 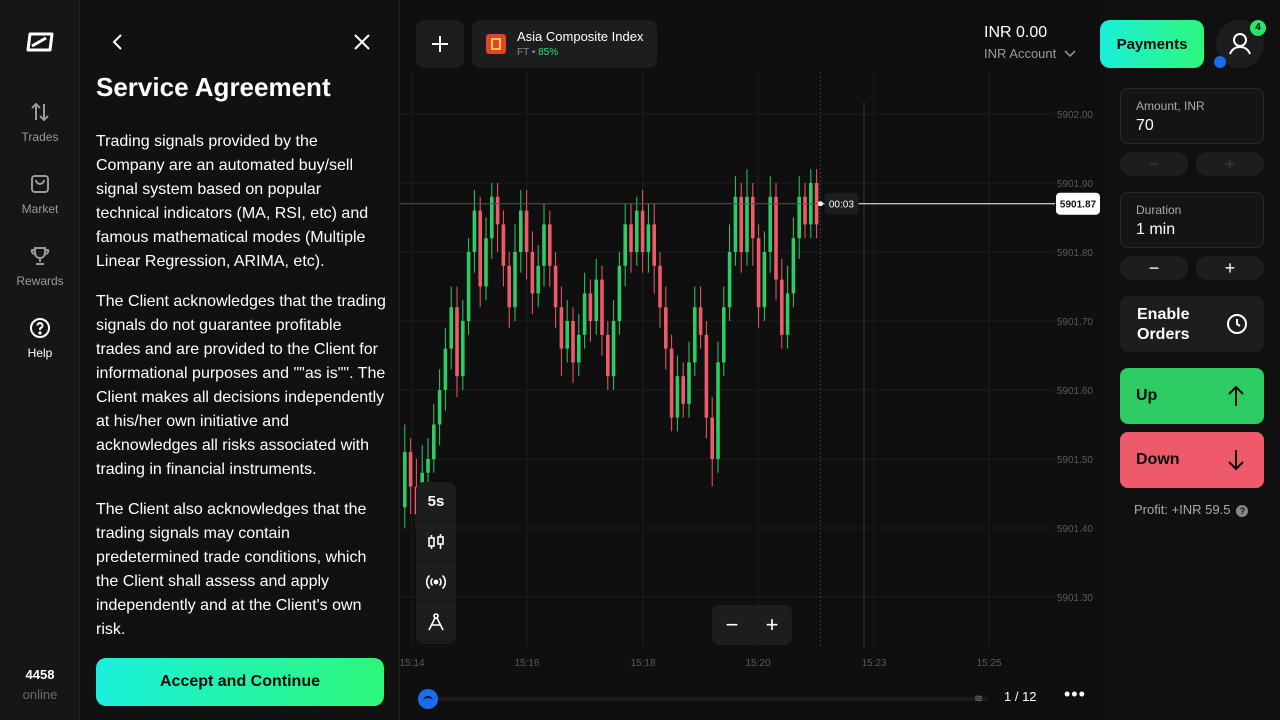 I want to click on timeline-handle, so click(x=428, y=699).